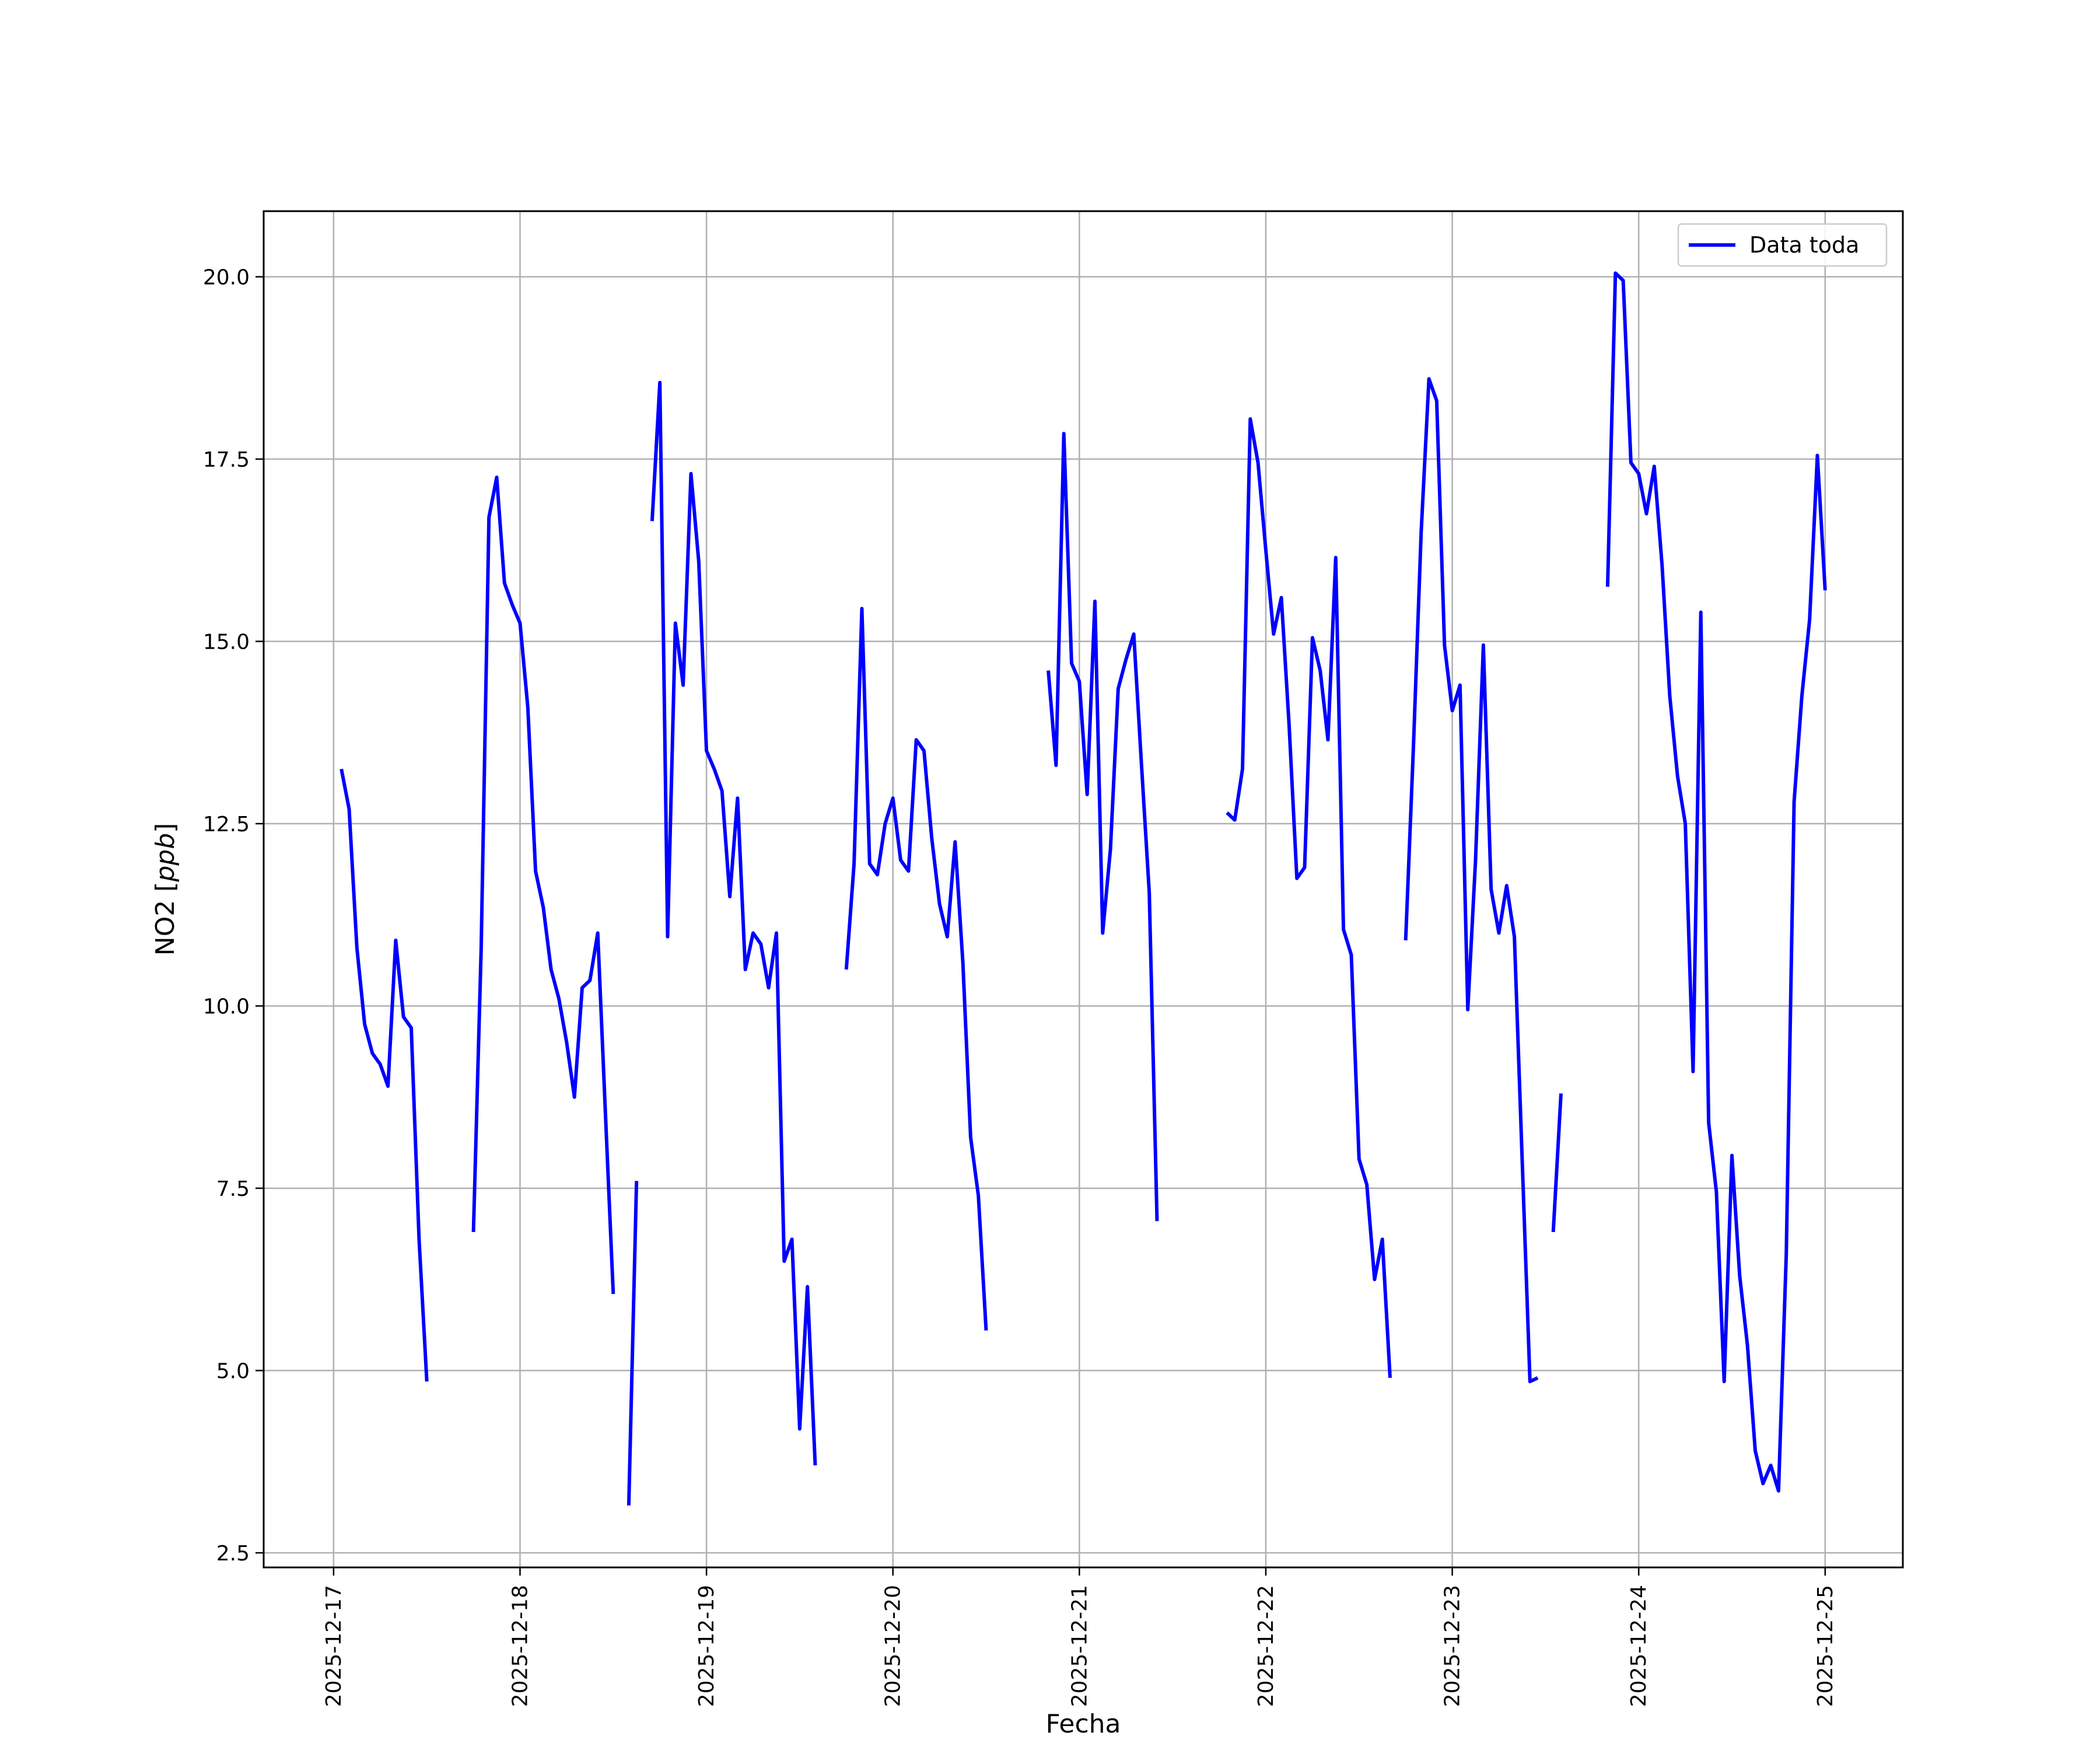 The width and height of the screenshot is (2100, 1750). What do you see at coordinates (1826, 1646) in the screenshot?
I see `x-tick-label: 2025-12-25` at bounding box center [1826, 1646].